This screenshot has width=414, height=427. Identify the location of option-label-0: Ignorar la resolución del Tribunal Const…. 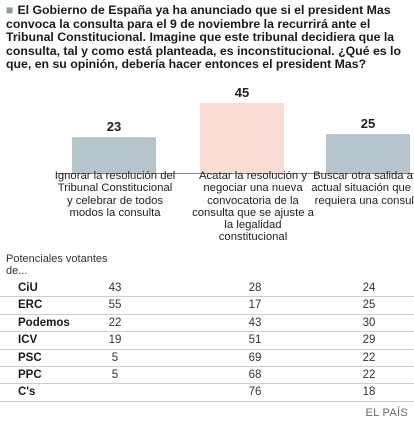
(115, 194).